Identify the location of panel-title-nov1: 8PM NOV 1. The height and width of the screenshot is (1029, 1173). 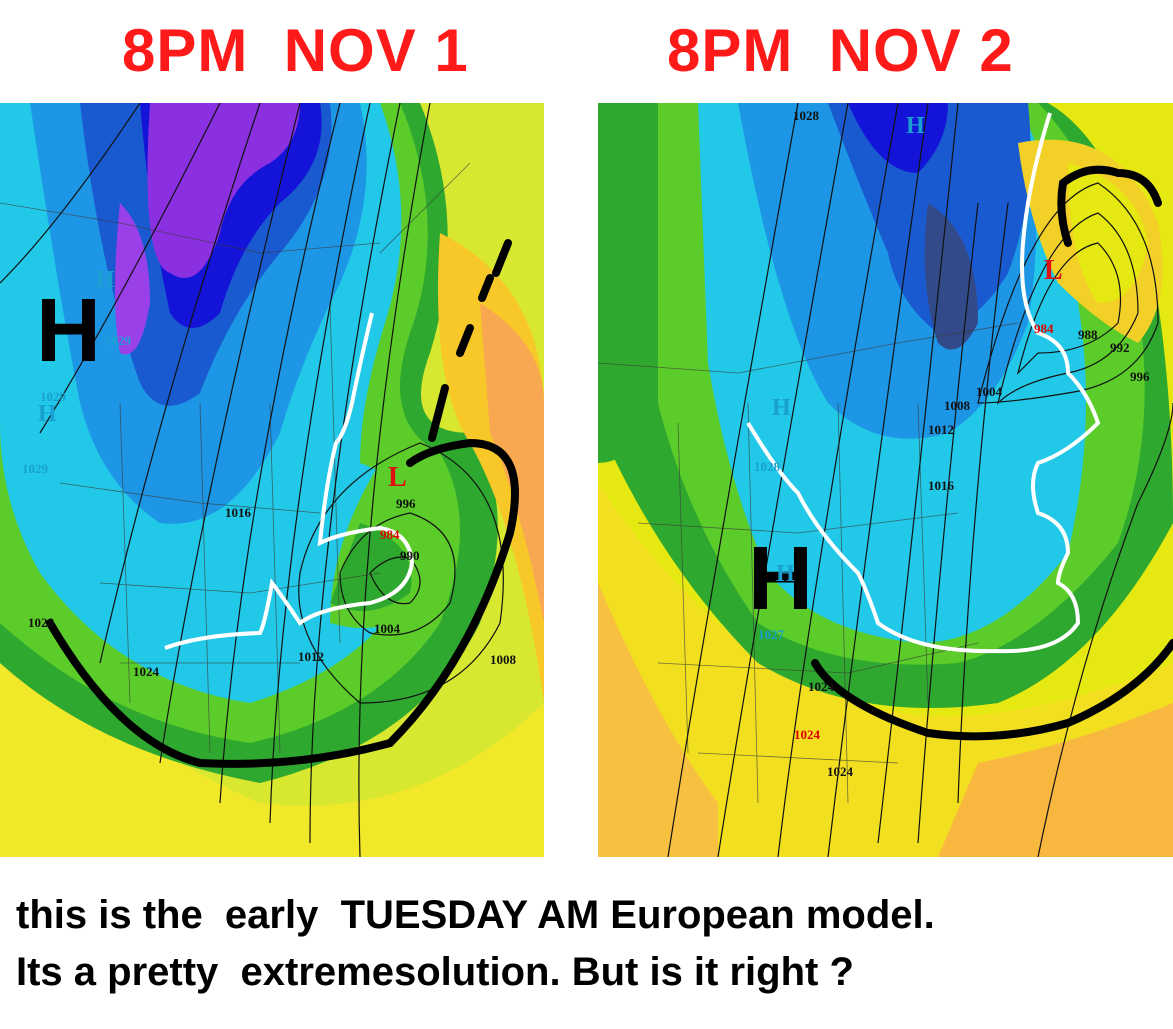
(295, 50).